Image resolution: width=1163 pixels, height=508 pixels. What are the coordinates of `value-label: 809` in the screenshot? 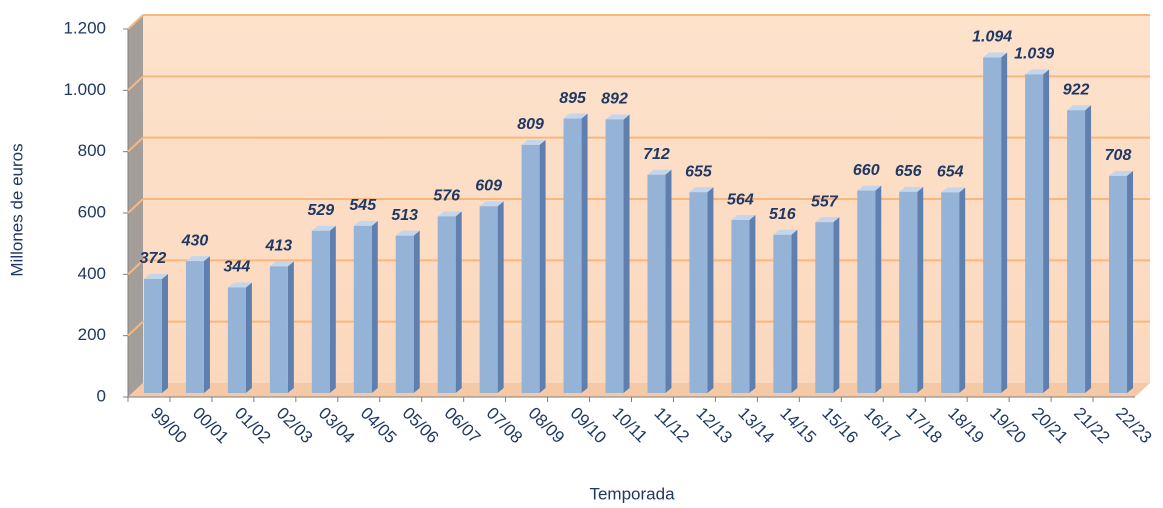 It's located at (530, 124).